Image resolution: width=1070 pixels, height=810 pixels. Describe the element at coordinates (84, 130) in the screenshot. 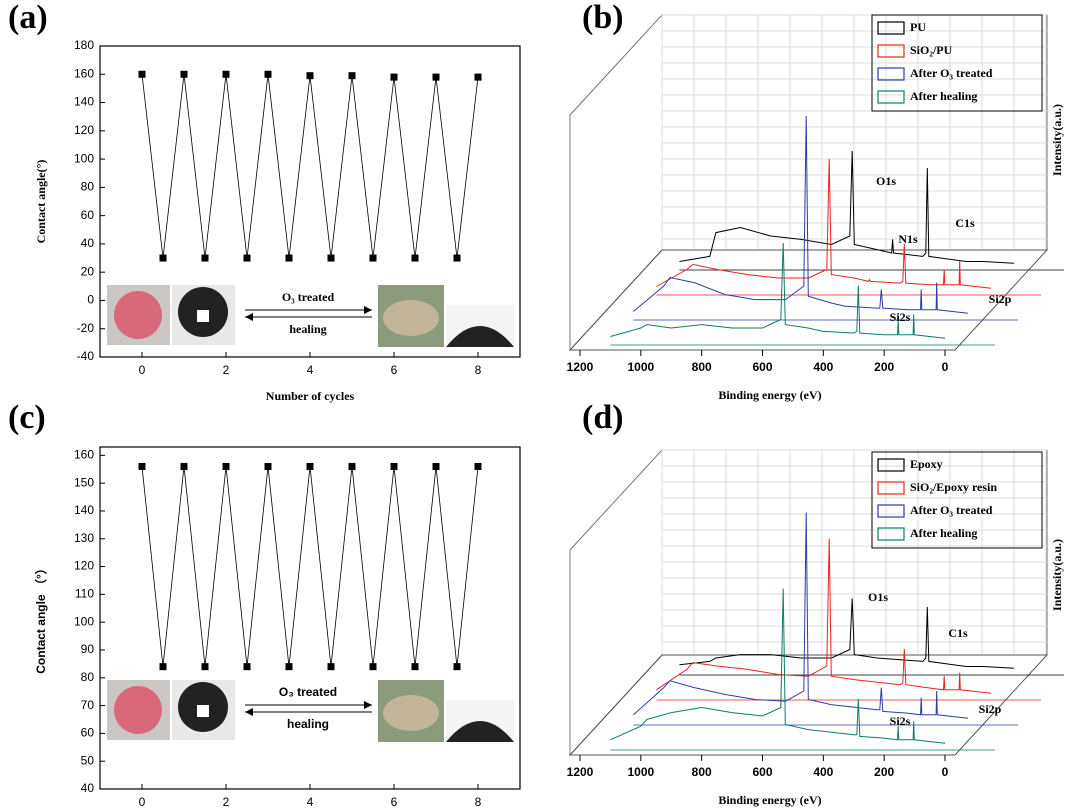

I see `y-tick-label: 120` at that location.